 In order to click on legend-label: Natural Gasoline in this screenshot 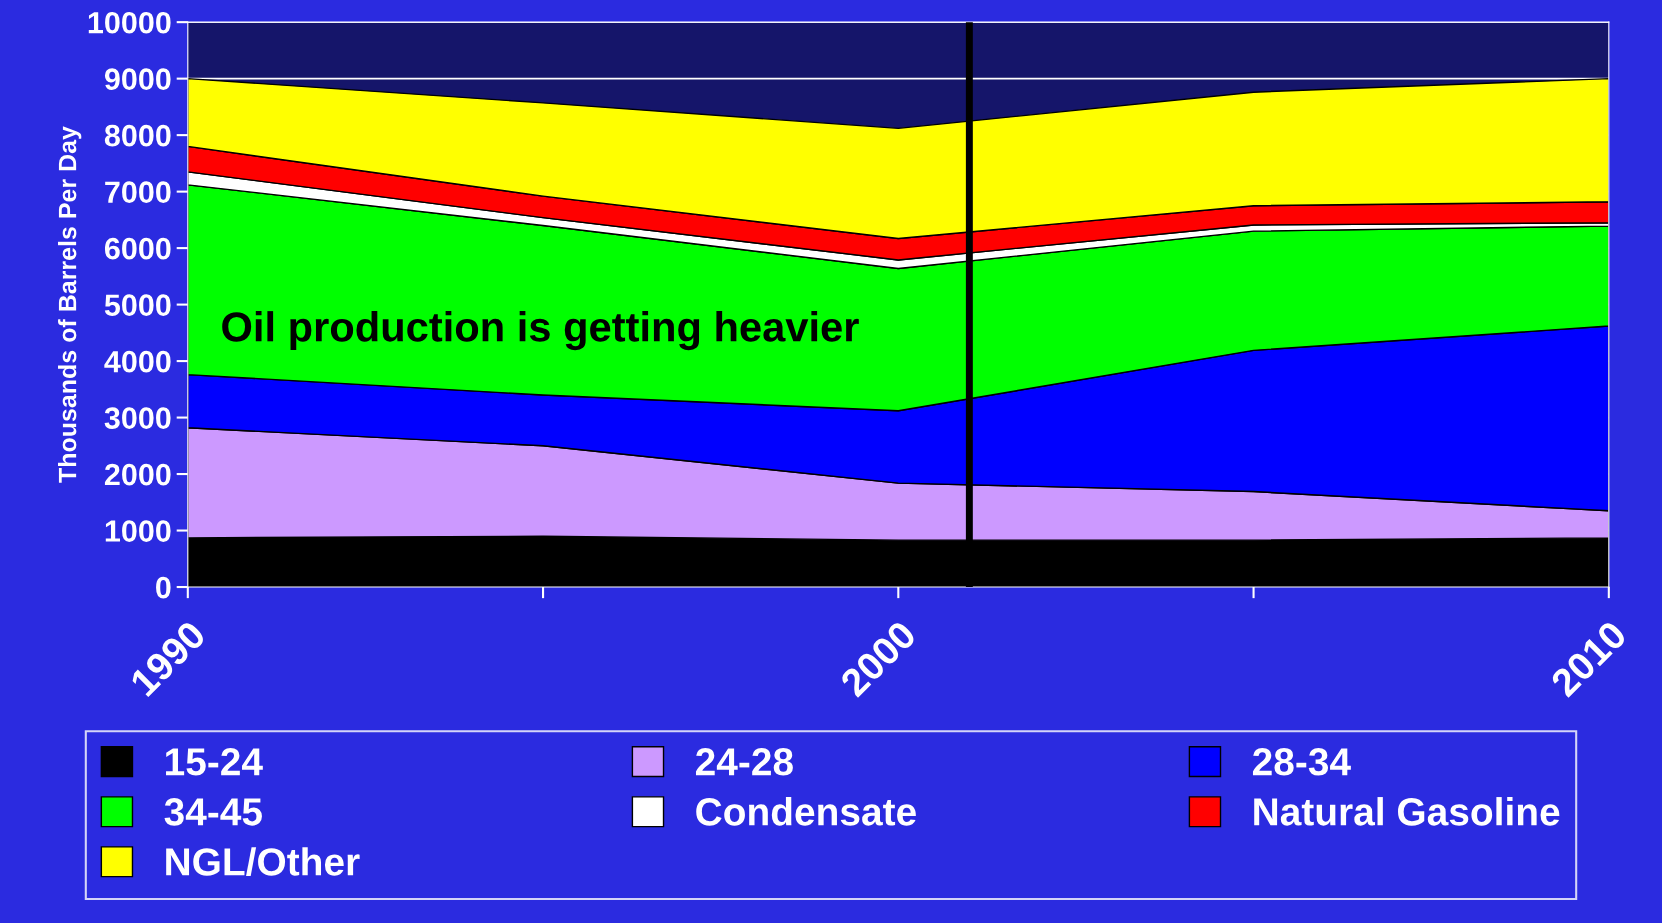, I will do `click(1407, 811)`.